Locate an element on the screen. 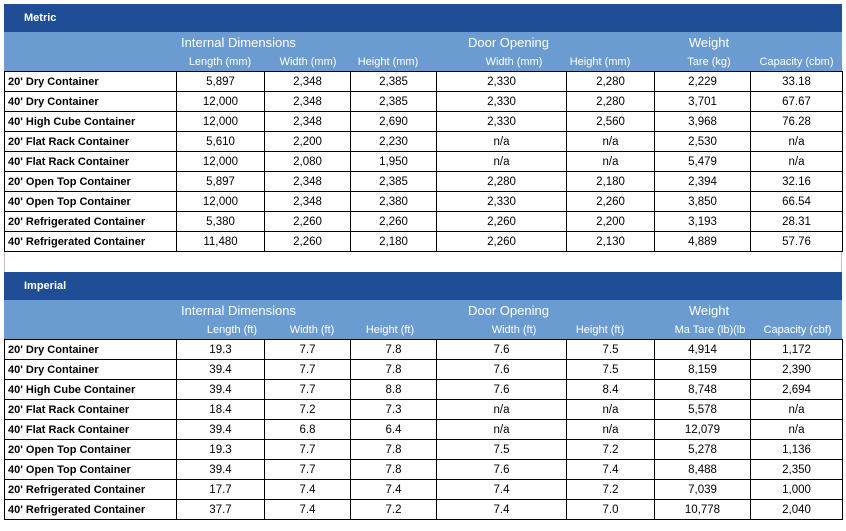  imperial-door-height-cell: 7.5 is located at coordinates (610, 349).